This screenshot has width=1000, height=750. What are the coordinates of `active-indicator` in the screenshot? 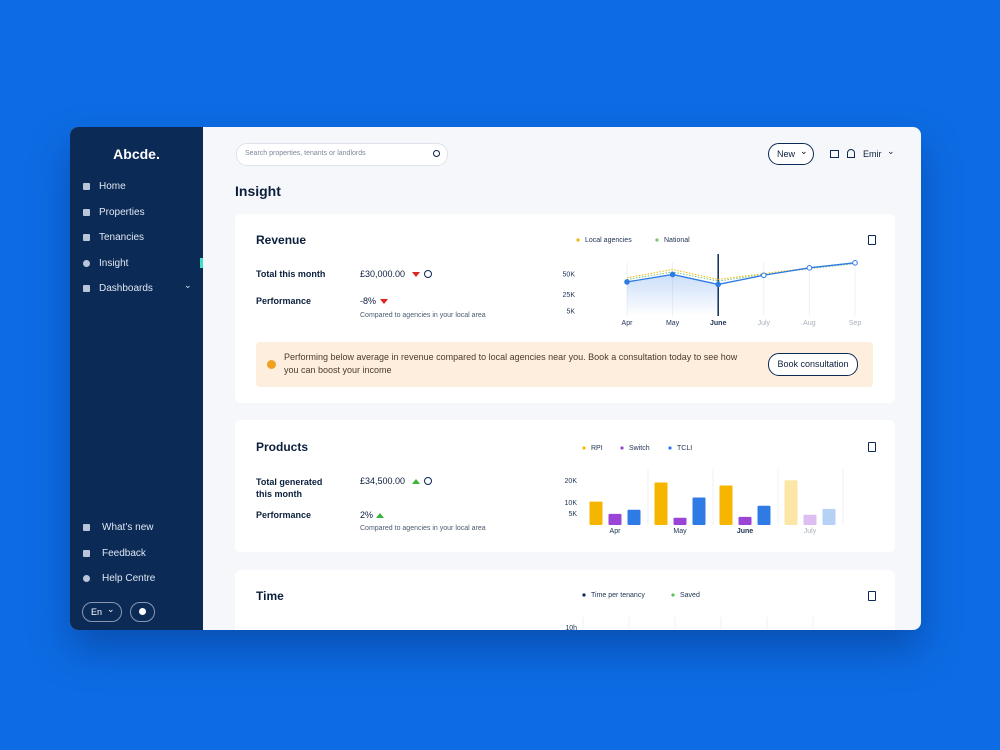 It's located at (201, 263).